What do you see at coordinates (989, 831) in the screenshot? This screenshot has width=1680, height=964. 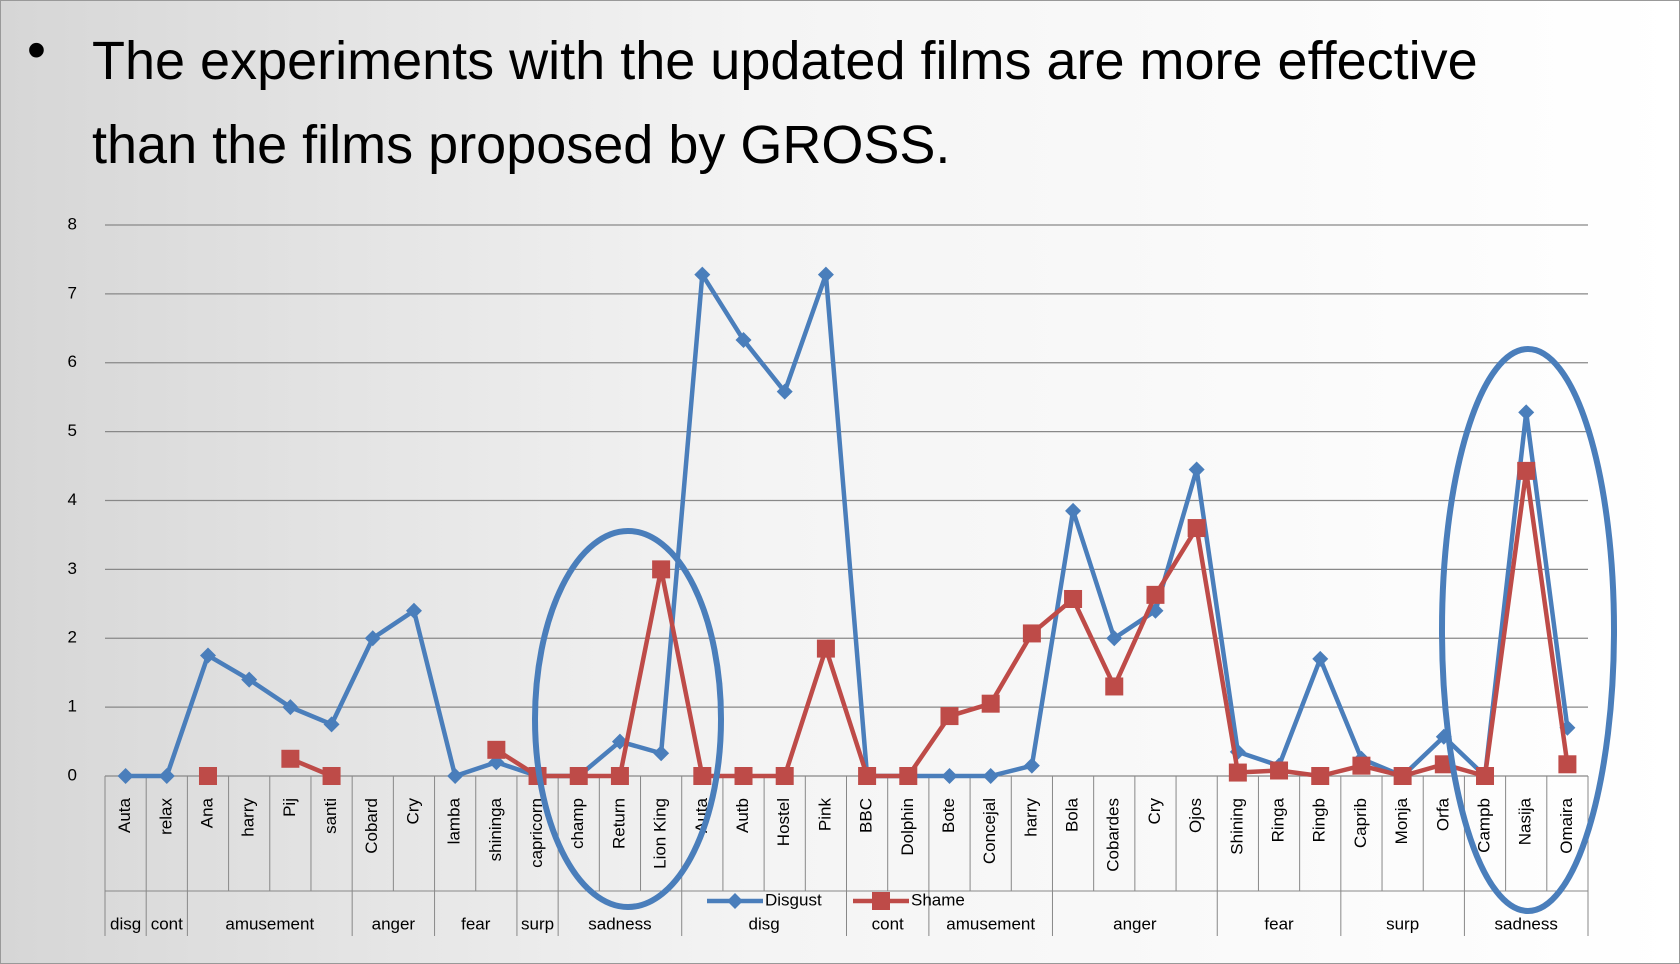 I see `x-tick-label: Concejal` at bounding box center [989, 831].